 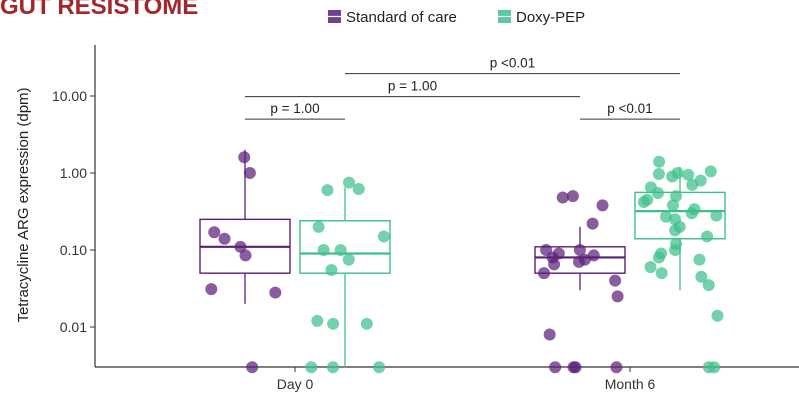 I want to click on legend-label: Standard of care, so click(x=401, y=17).